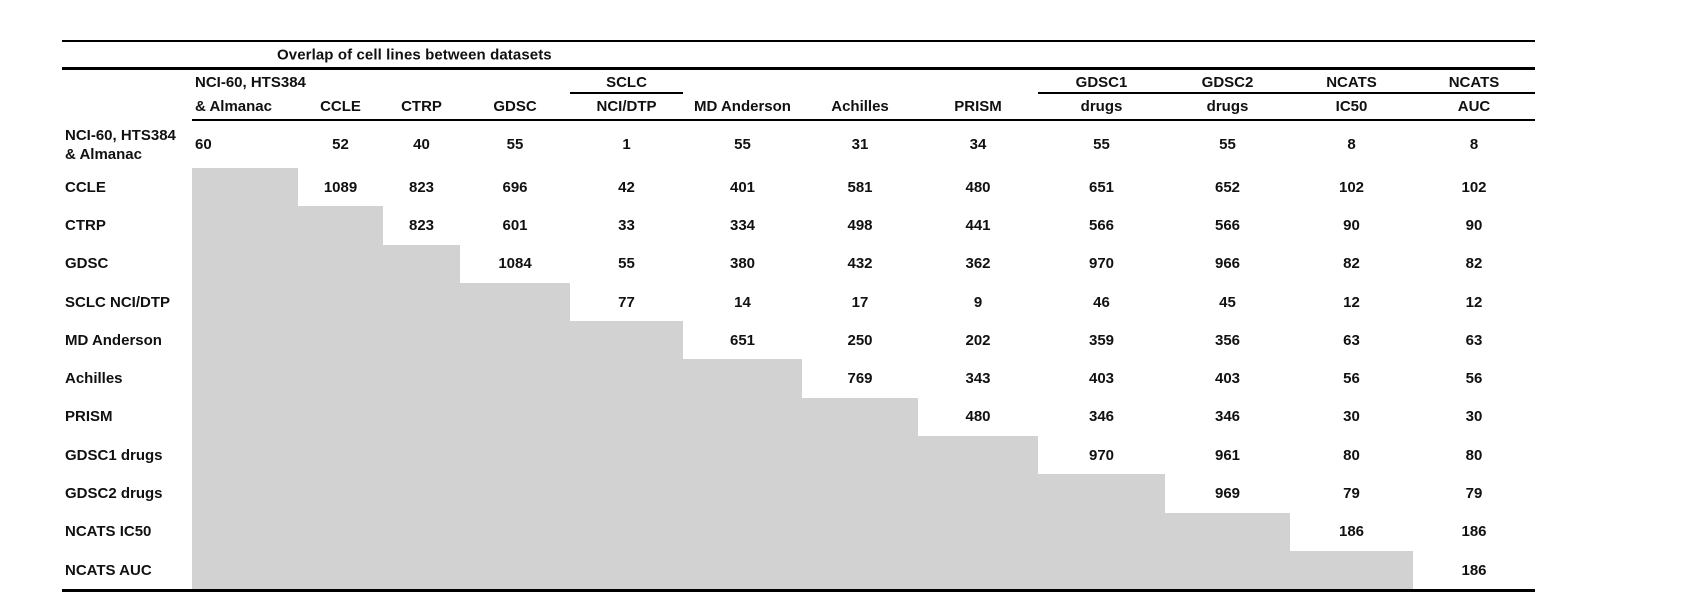 The height and width of the screenshot is (615, 1686). What do you see at coordinates (1101, 302) in the screenshot?
I see `value-cell: 46` at bounding box center [1101, 302].